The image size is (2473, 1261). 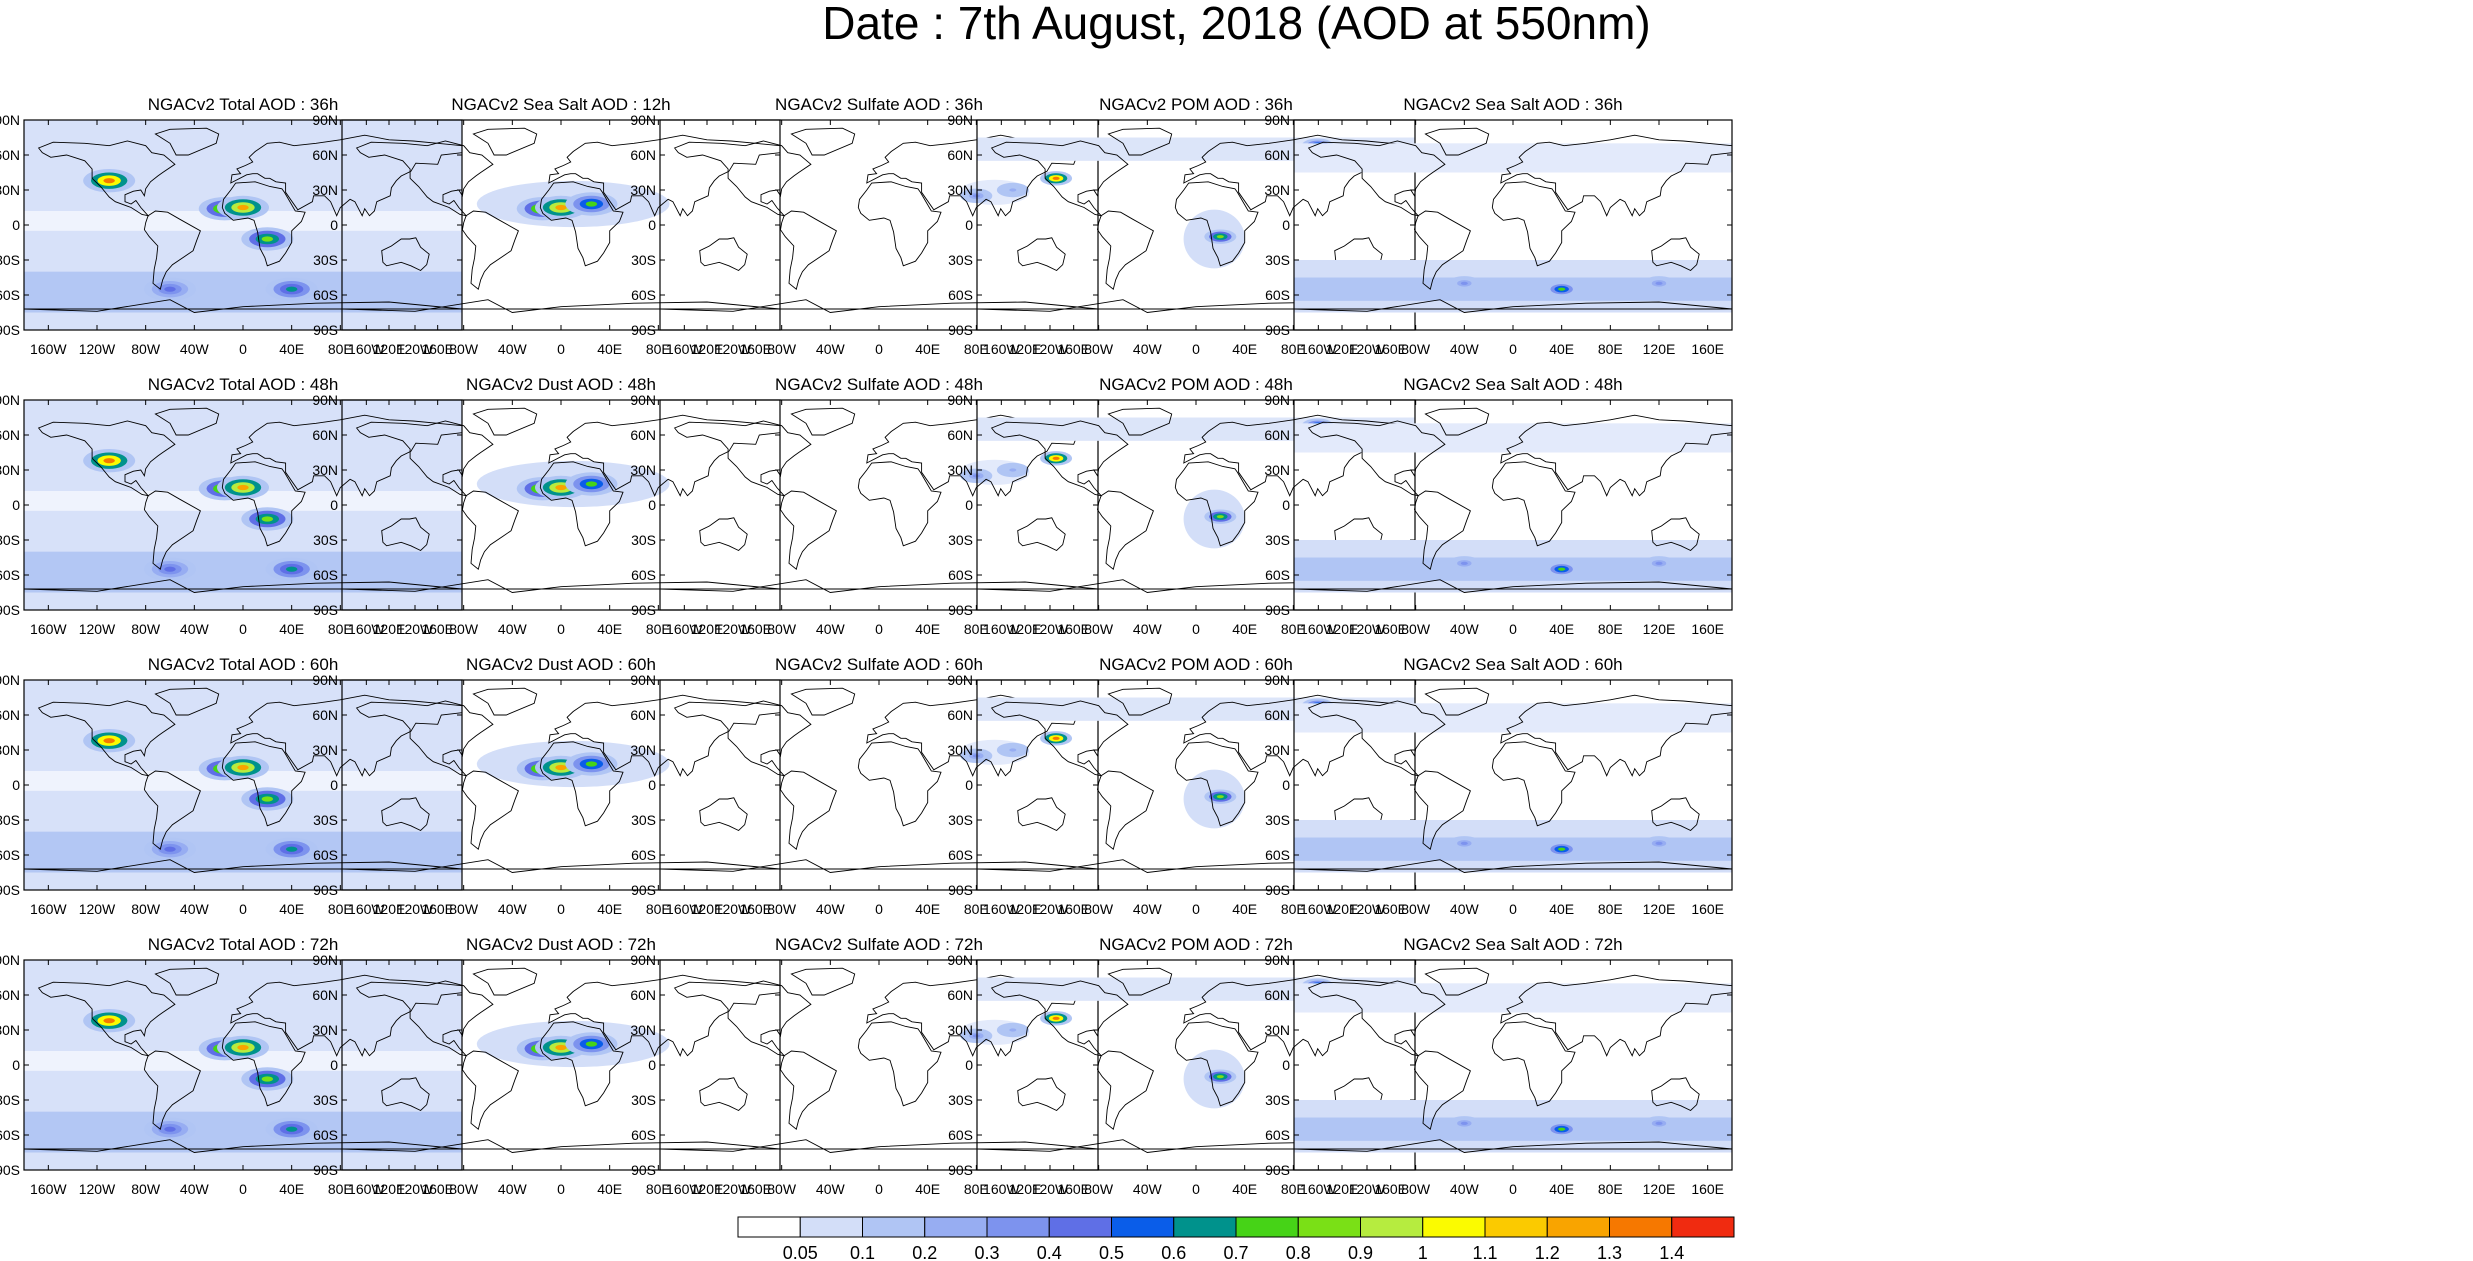 What do you see at coordinates (879, 384) in the screenshot?
I see `panel-title: NGACv2 Sulfate AOD : 48h` at bounding box center [879, 384].